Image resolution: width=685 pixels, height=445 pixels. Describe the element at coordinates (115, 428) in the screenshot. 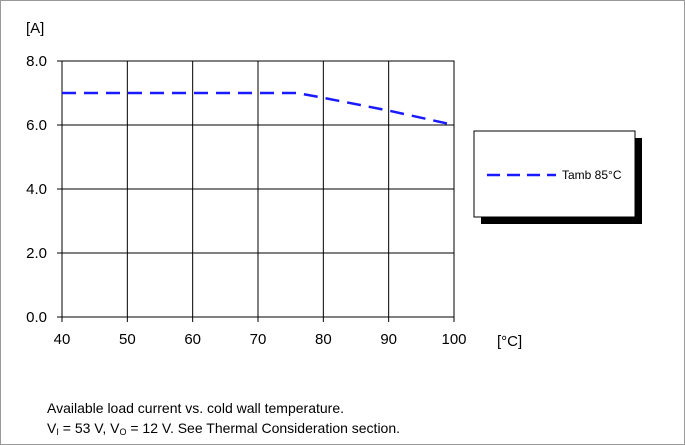

I see `vo-symbol: V` at that location.